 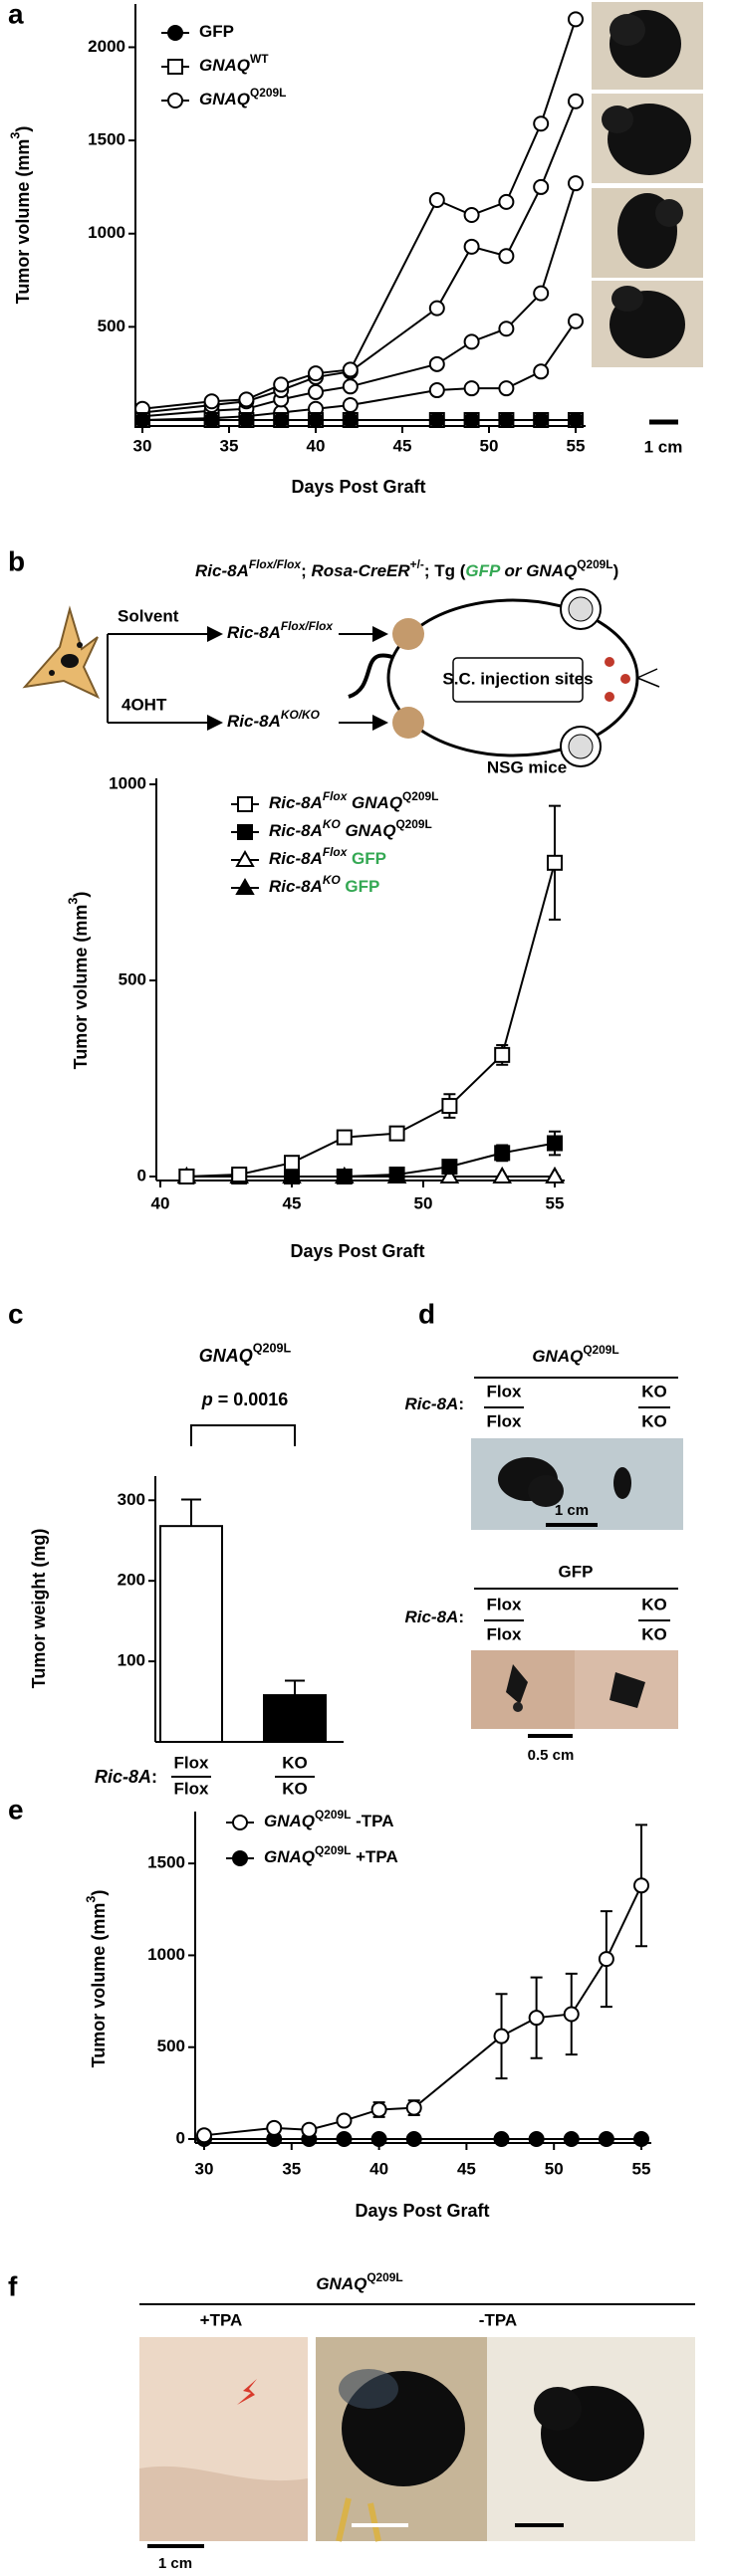 I want to click on group-label: -TPA, so click(x=498, y=2319).